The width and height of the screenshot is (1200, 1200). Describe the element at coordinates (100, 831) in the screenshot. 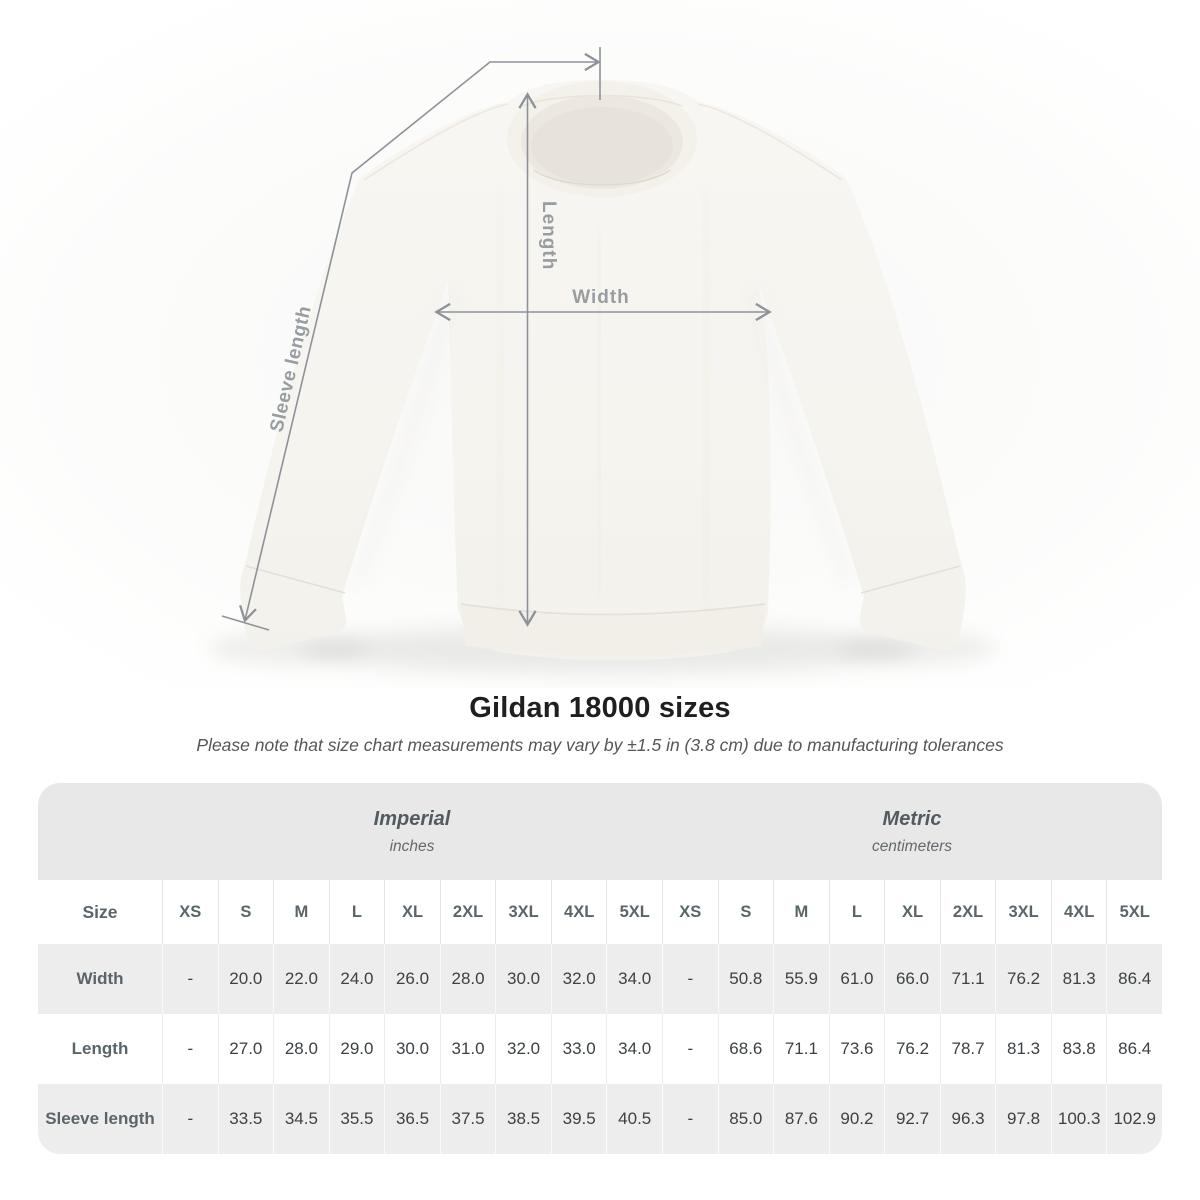

I see `band-corner` at that location.